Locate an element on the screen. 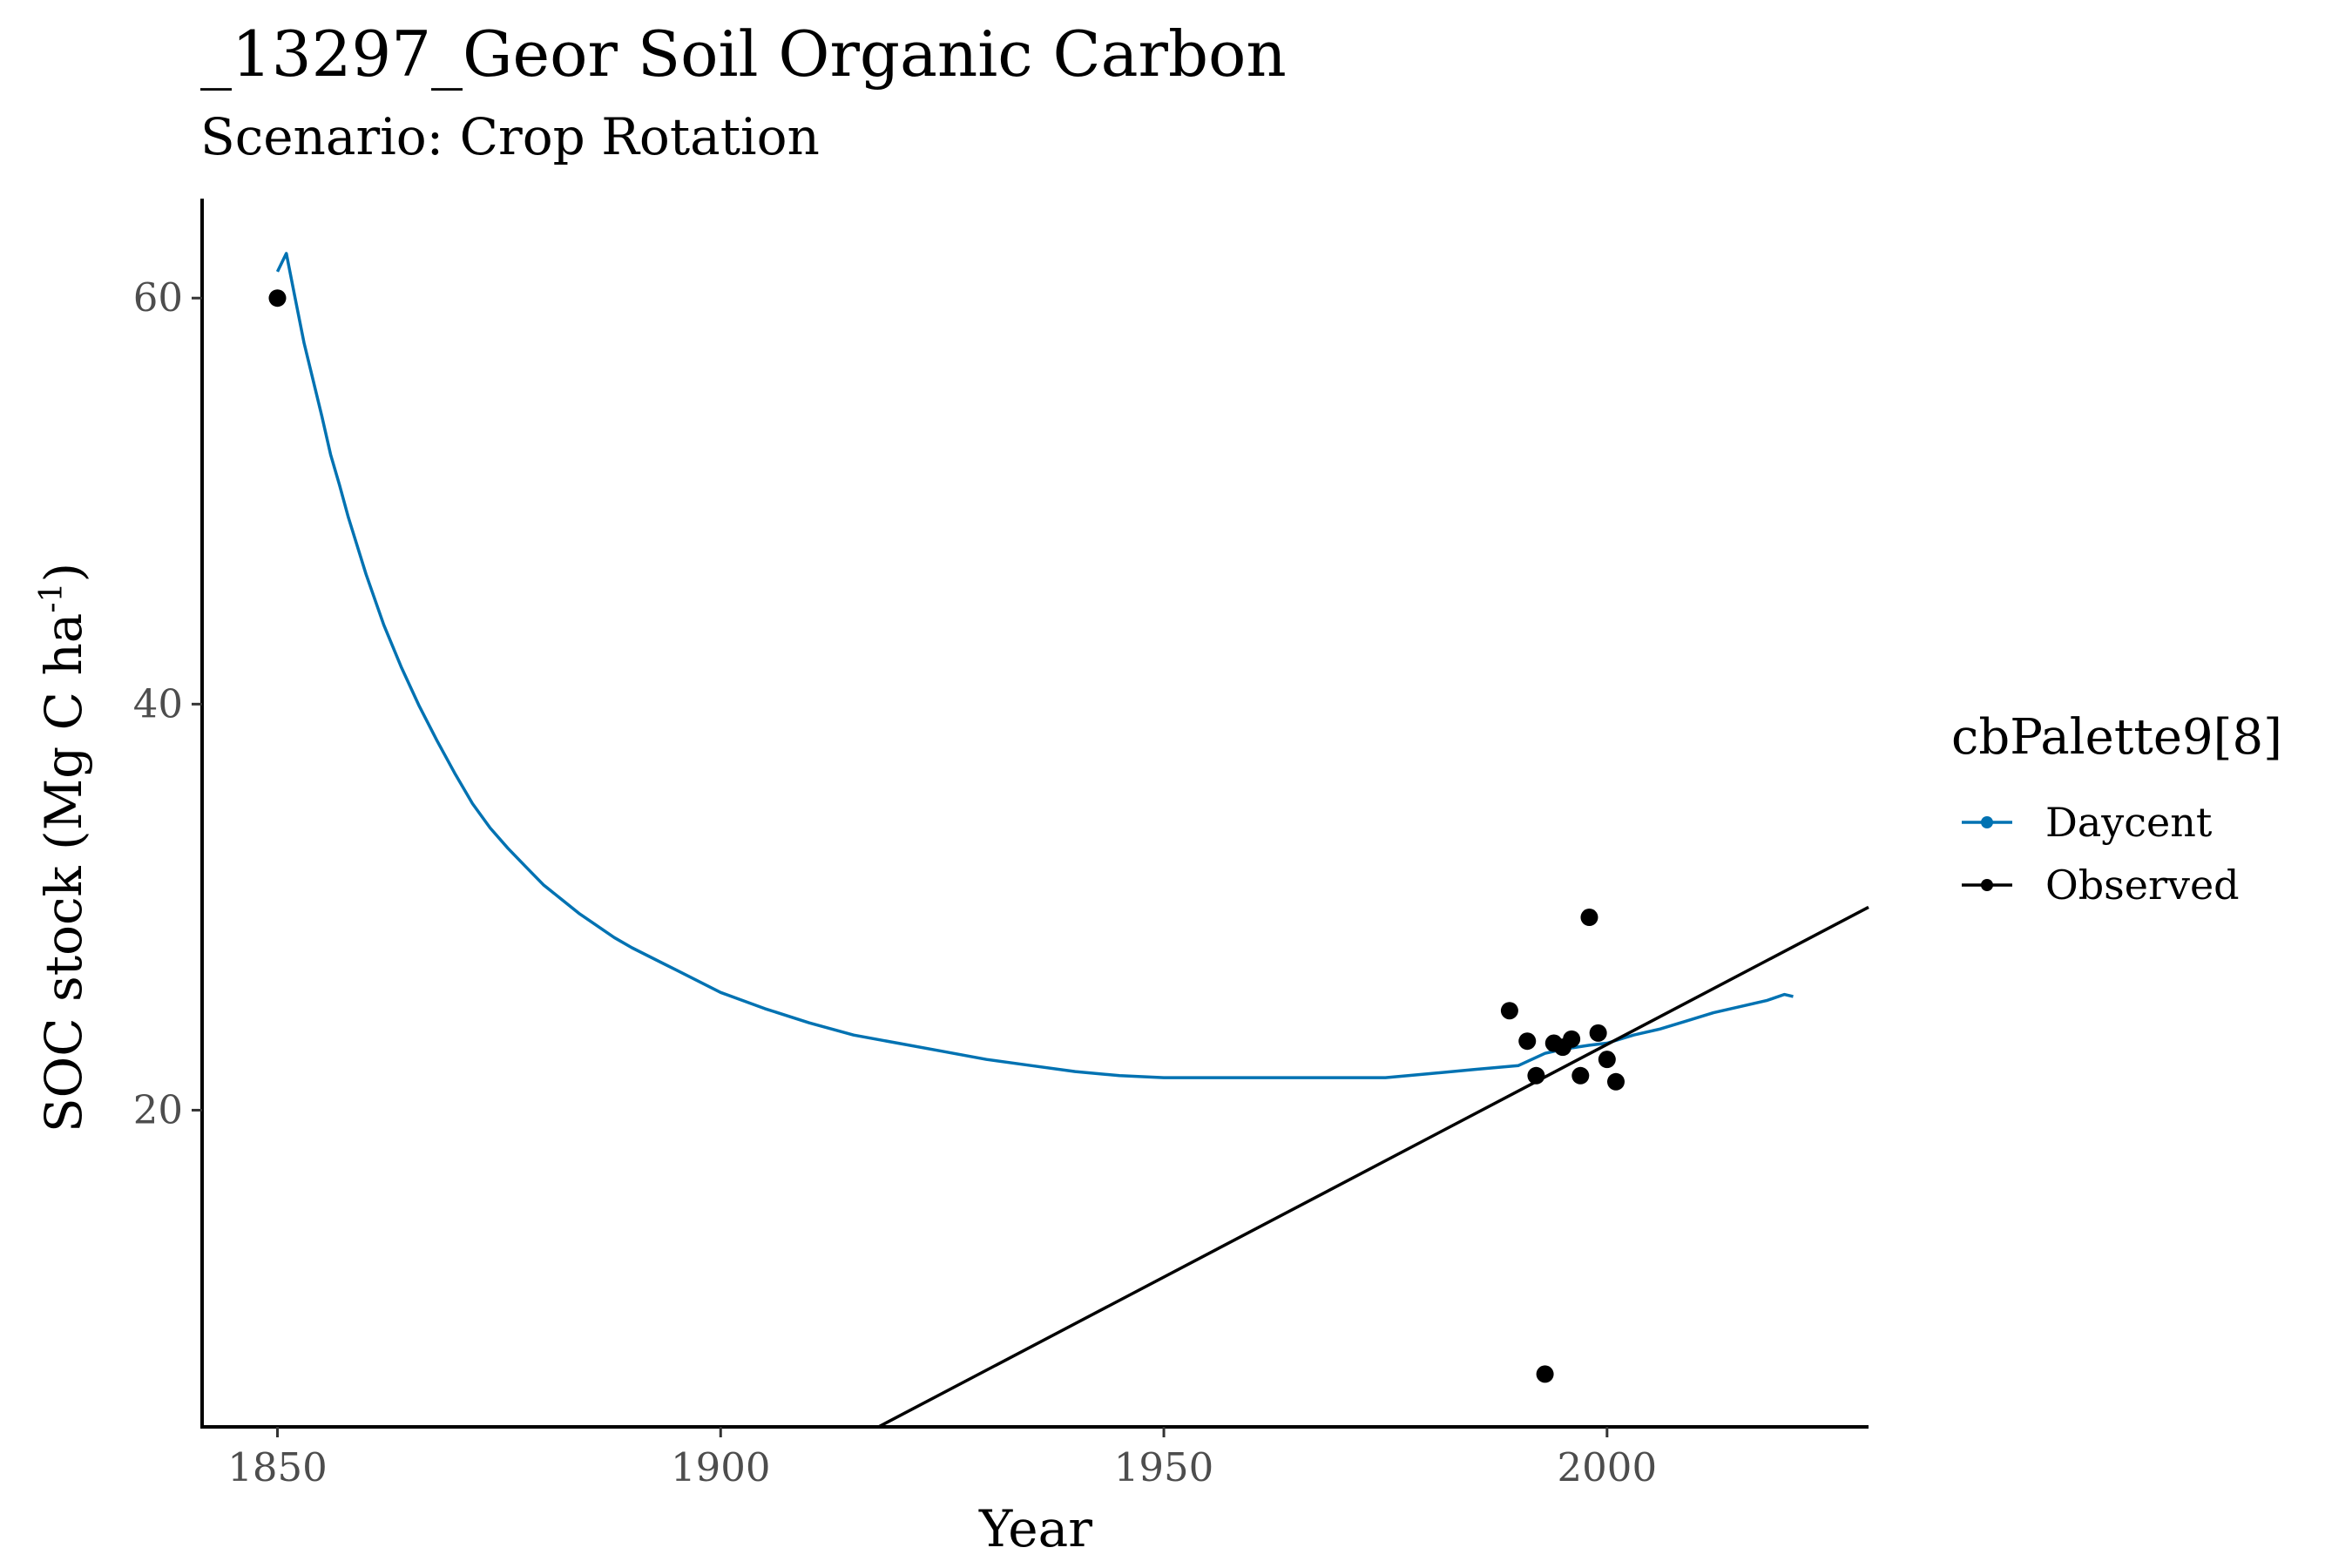 Image resolution: width=2352 pixels, height=1568 pixels. x-tick-label: 1850 is located at coordinates (277, 1467).